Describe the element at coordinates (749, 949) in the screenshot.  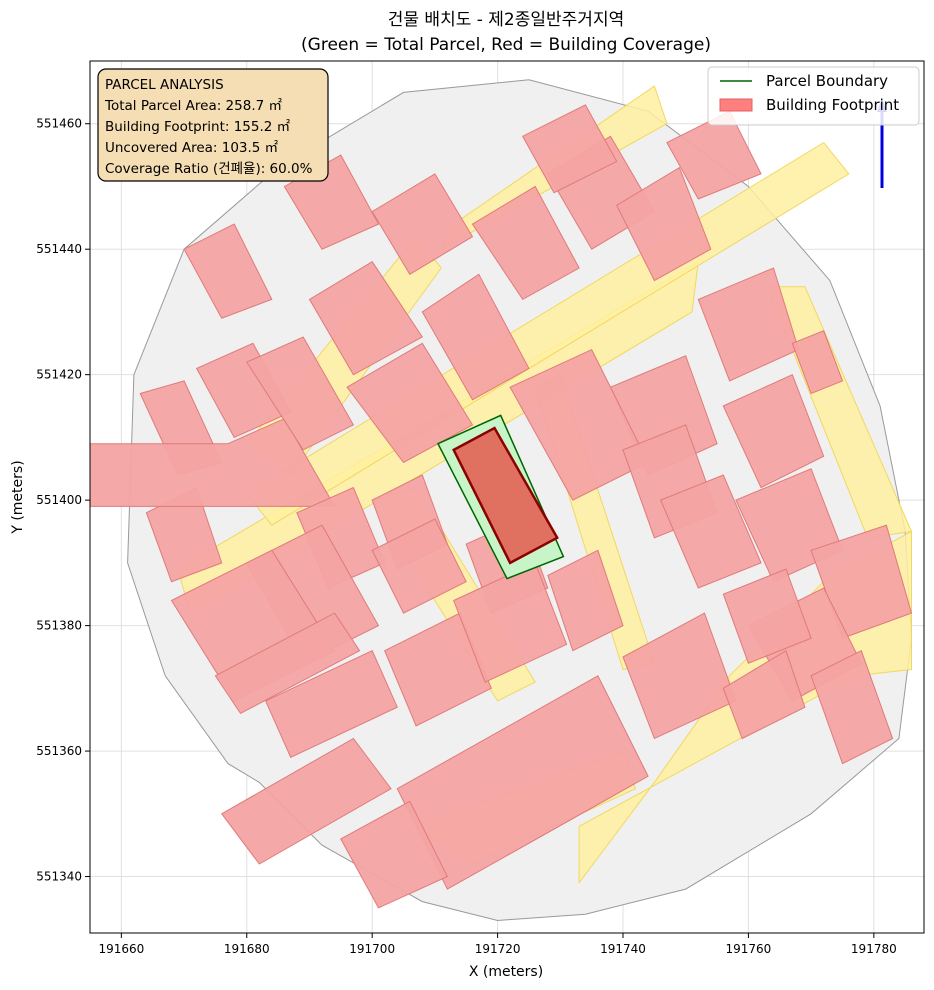
I see `x-tick-label: 191760` at that location.